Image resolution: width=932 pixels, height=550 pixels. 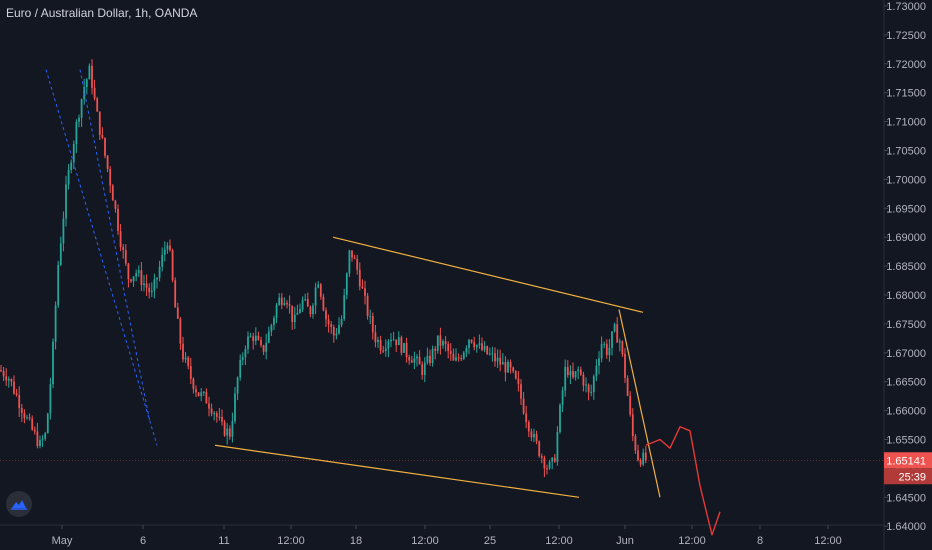 I want to click on upper-channel-trendline, so click(x=488, y=274).